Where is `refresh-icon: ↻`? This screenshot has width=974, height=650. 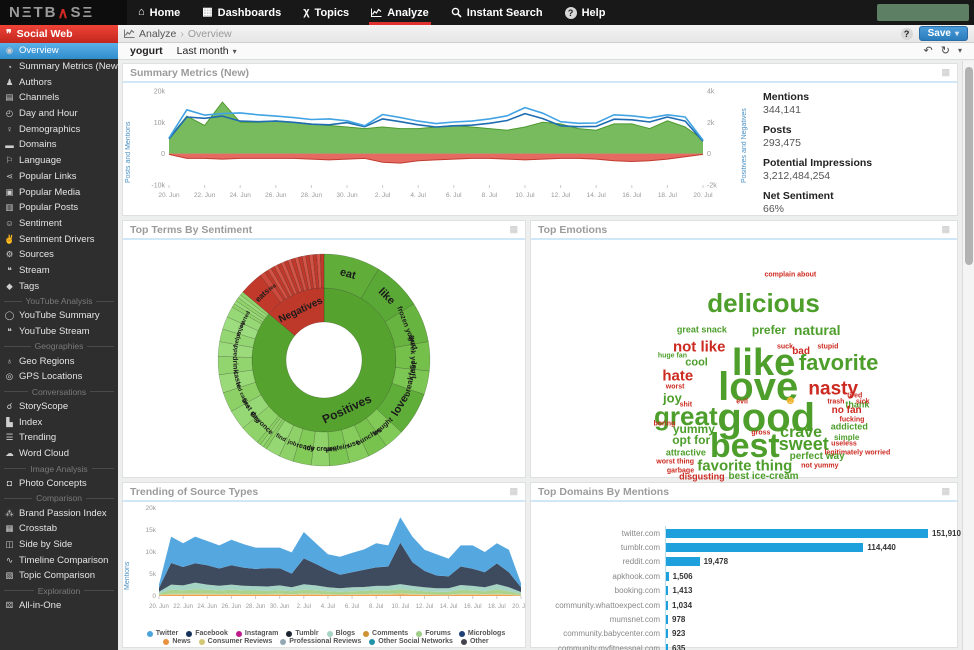
refresh-icon: ↻ is located at coordinates (945, 50).